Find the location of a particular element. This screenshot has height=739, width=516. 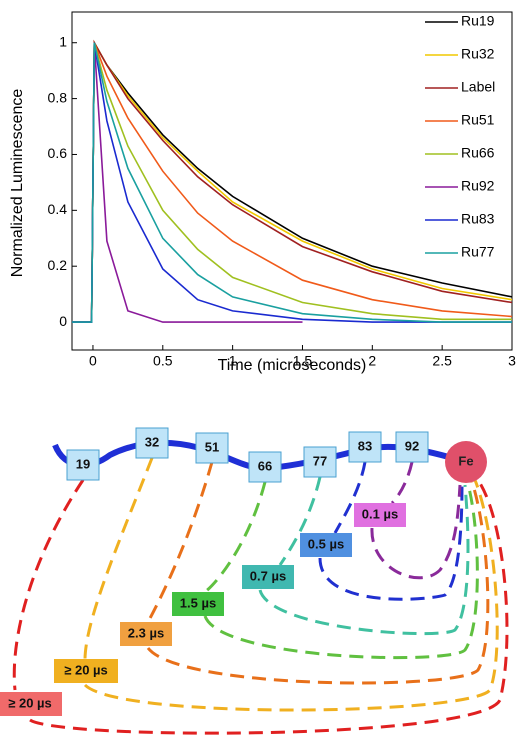

lifetime-label: 0.7 µs is located at coordinates (268, 575).